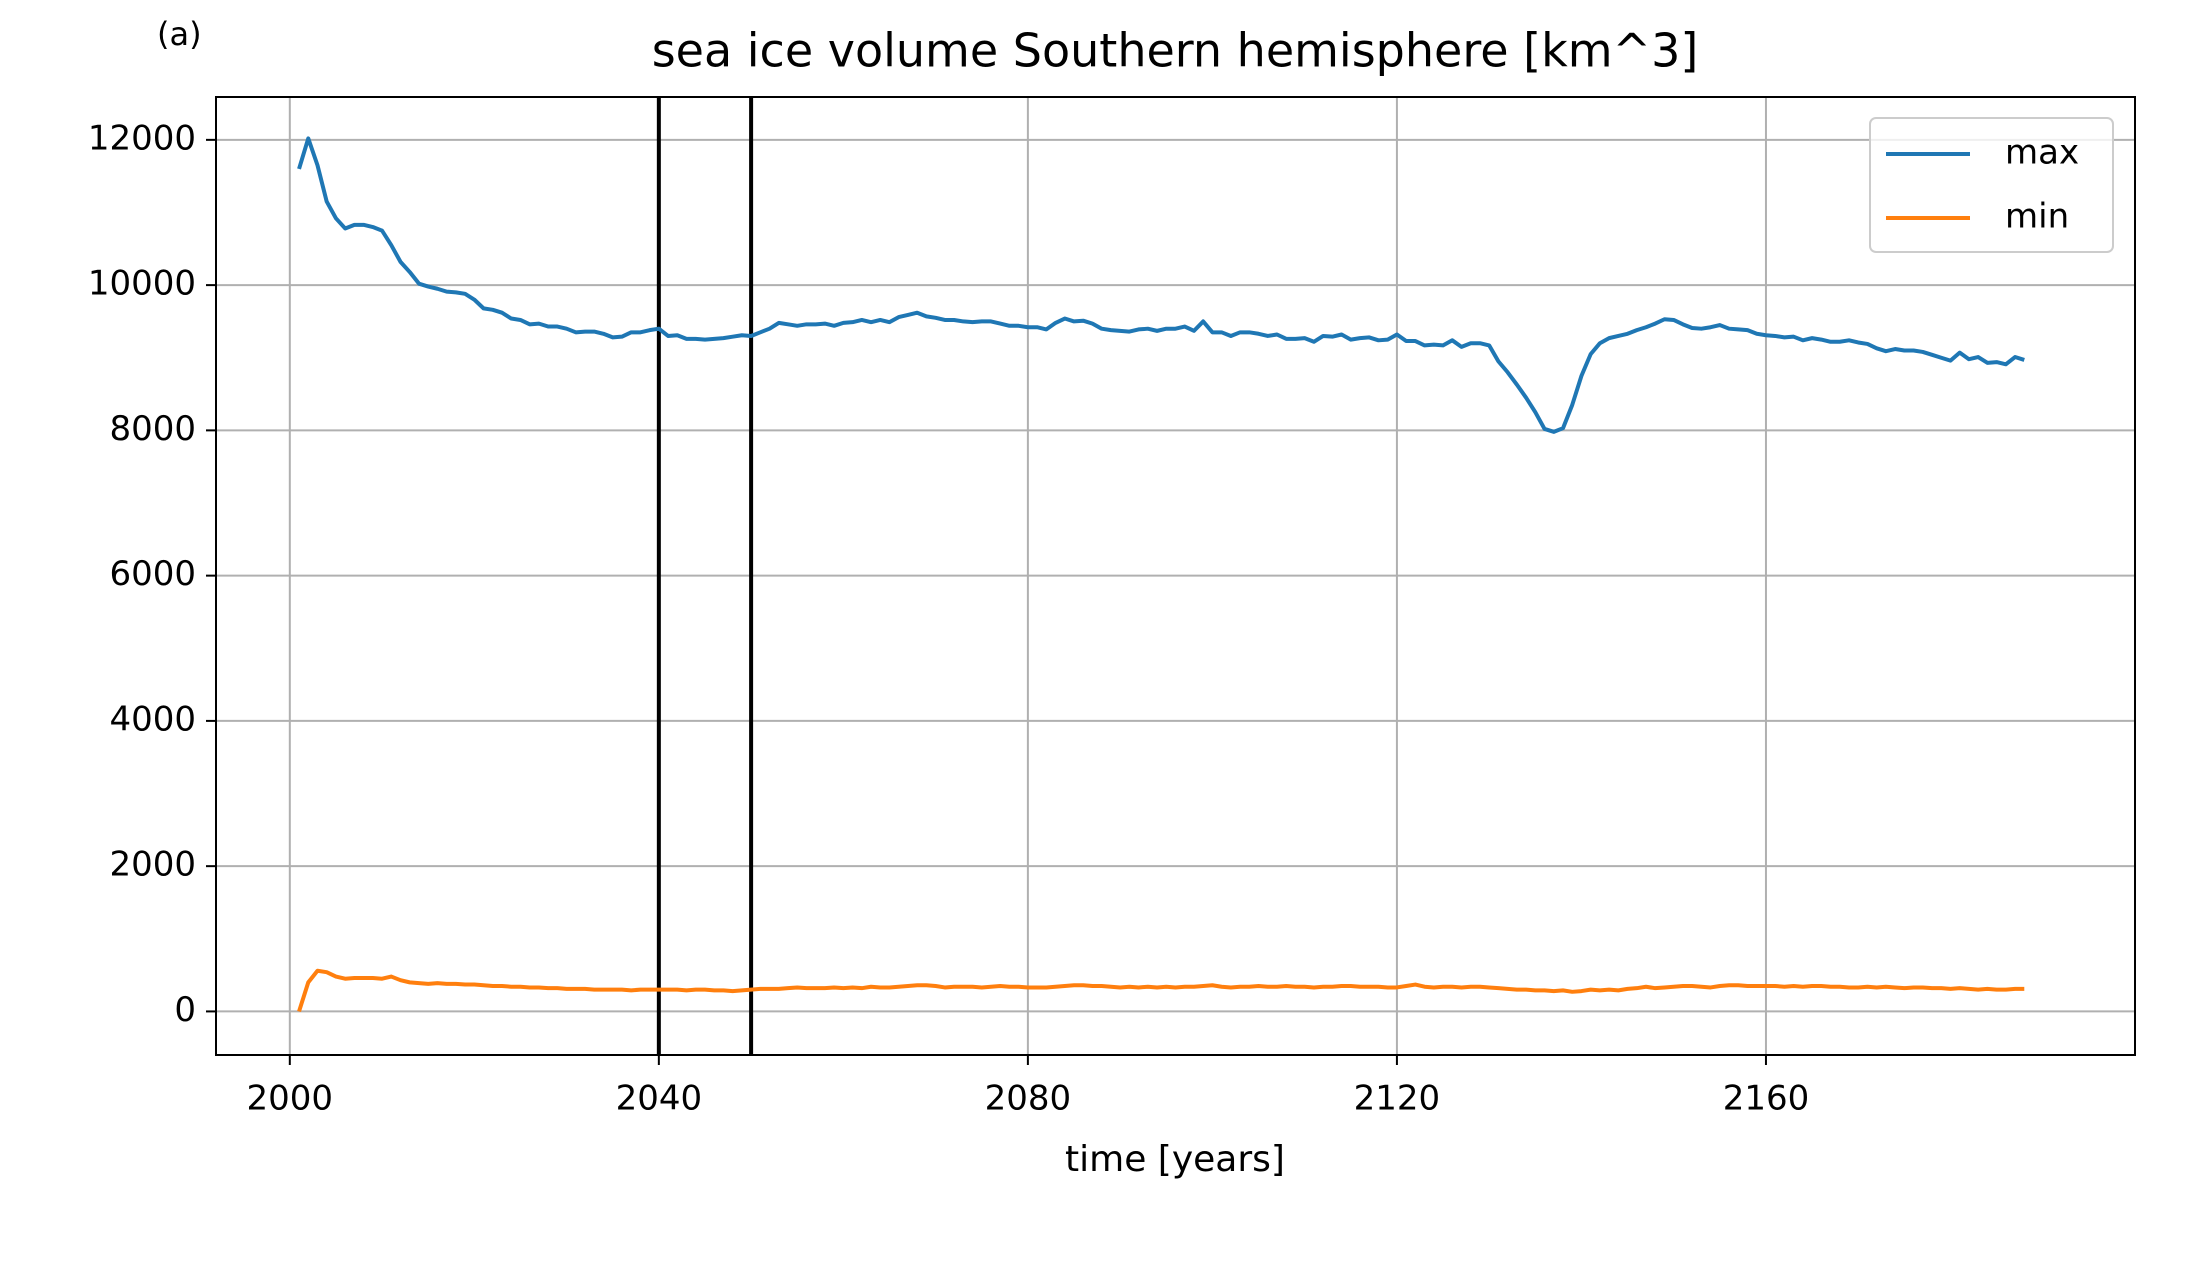 This screenshot has width=2196, height=1263. Describe the element at coordinates (142, 284) in the screenshot. I see `y-tick-label: 10000` at that location.